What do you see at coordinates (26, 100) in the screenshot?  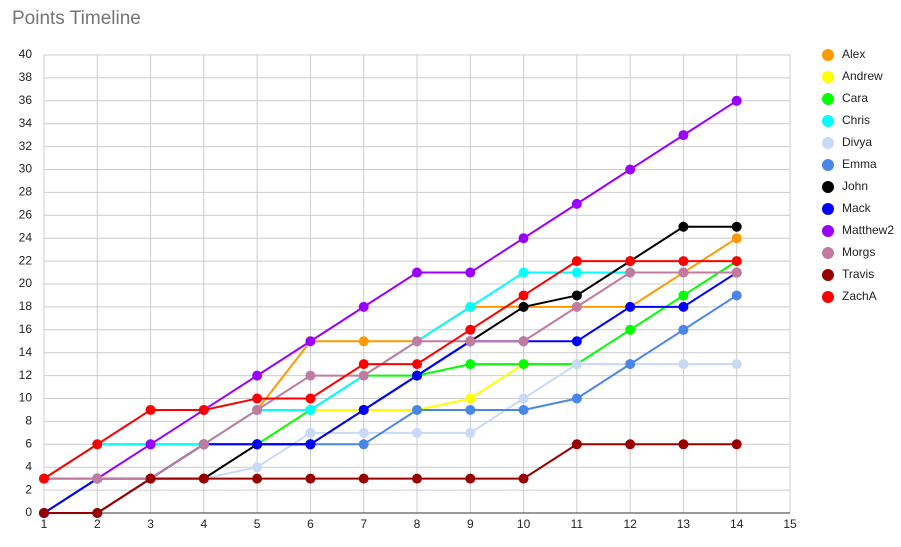 I see `y-tick-label: 36` at bounding box center [26, 100].